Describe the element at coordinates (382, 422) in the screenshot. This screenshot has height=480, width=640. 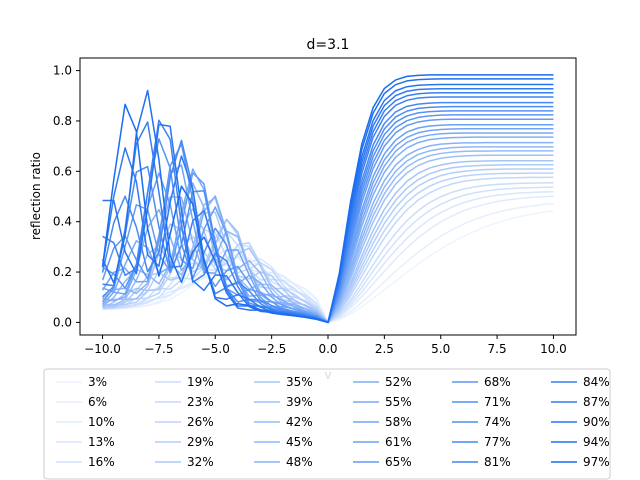
I see `legend-entry: 58%` at that location.